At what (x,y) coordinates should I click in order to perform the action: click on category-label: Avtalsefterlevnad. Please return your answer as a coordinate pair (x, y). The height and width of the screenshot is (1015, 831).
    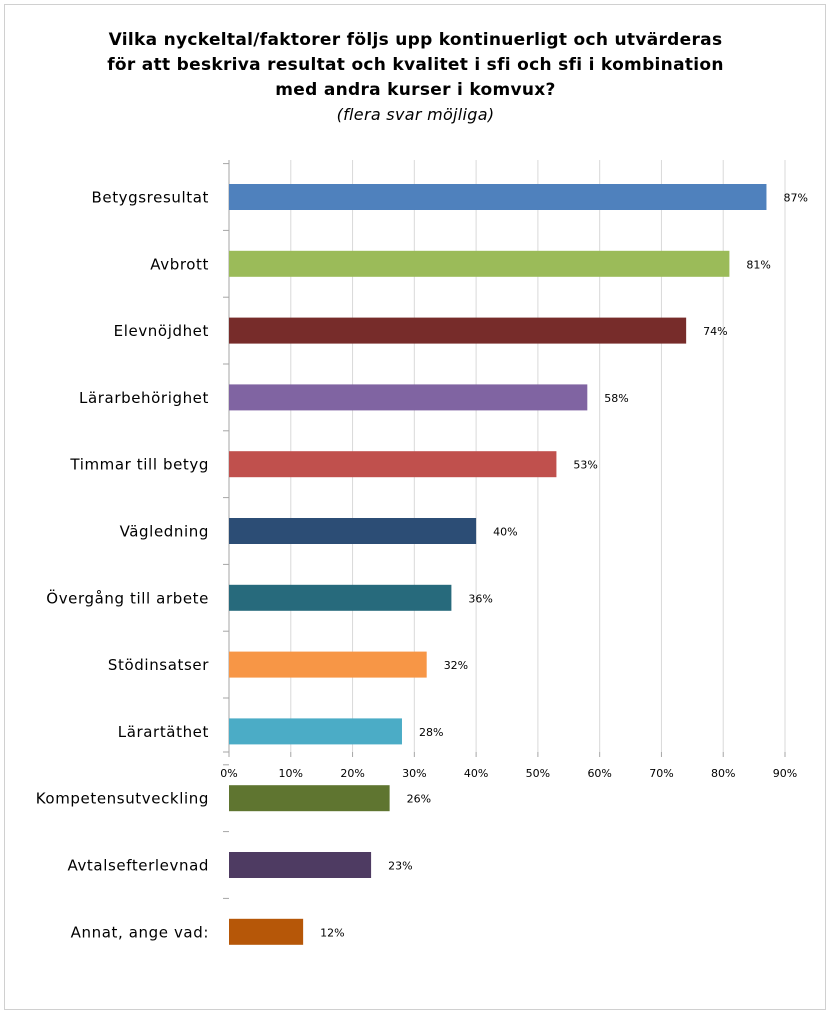
    Looking at the image, I should click on (138, 866).